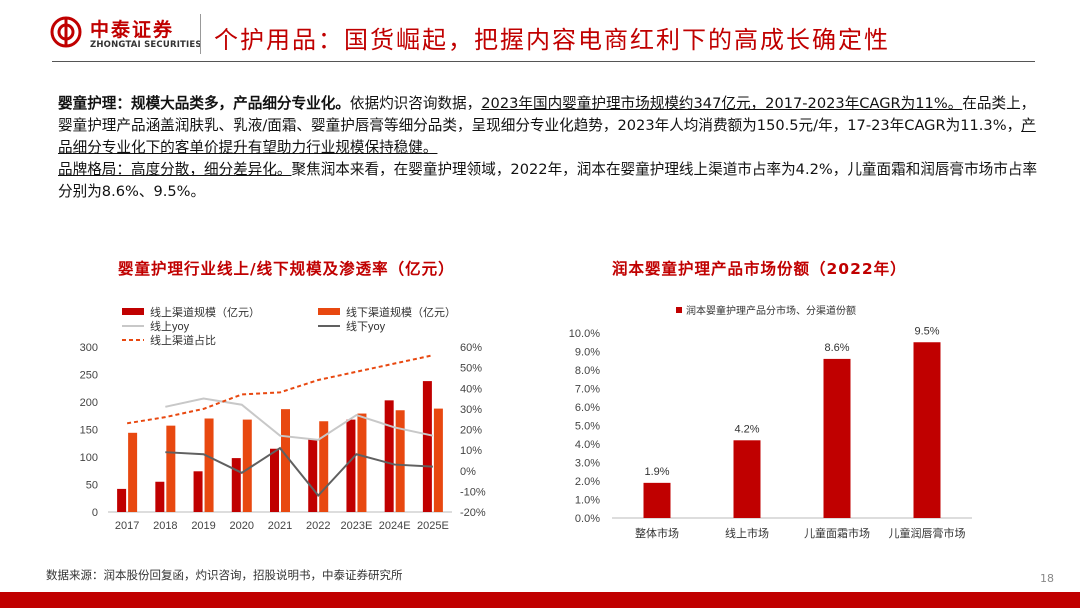 The height and width of the screenshot is (608, 1080). Describe the element at coordinates (759, 269) in the screenshot. I see `right-chart-title: 润本婴童护理产品市场份额（2022年）` at that location.